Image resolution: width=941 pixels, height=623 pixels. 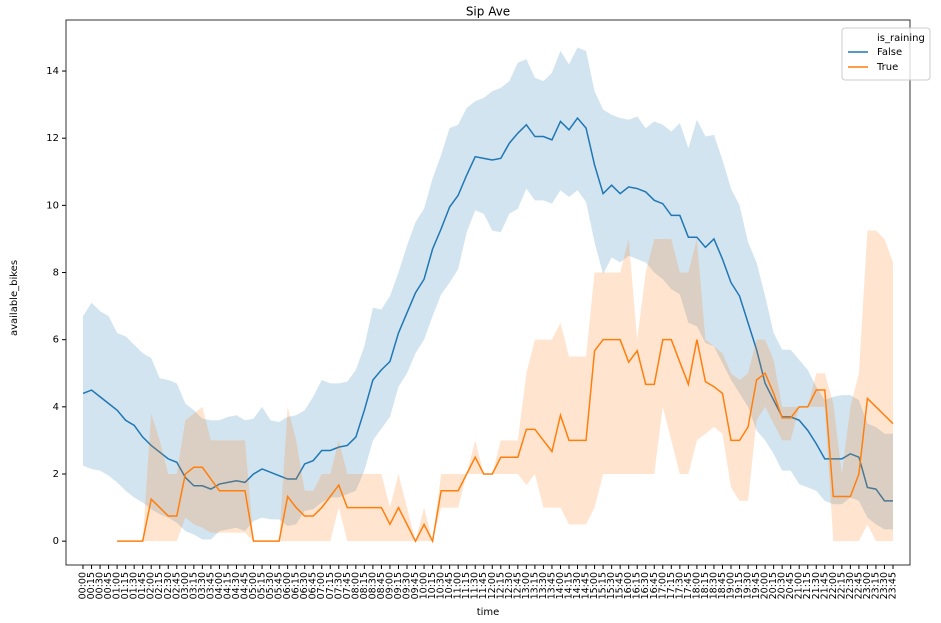 I want to click on x-tick-label: 22:00, so click(x=833, y=585).